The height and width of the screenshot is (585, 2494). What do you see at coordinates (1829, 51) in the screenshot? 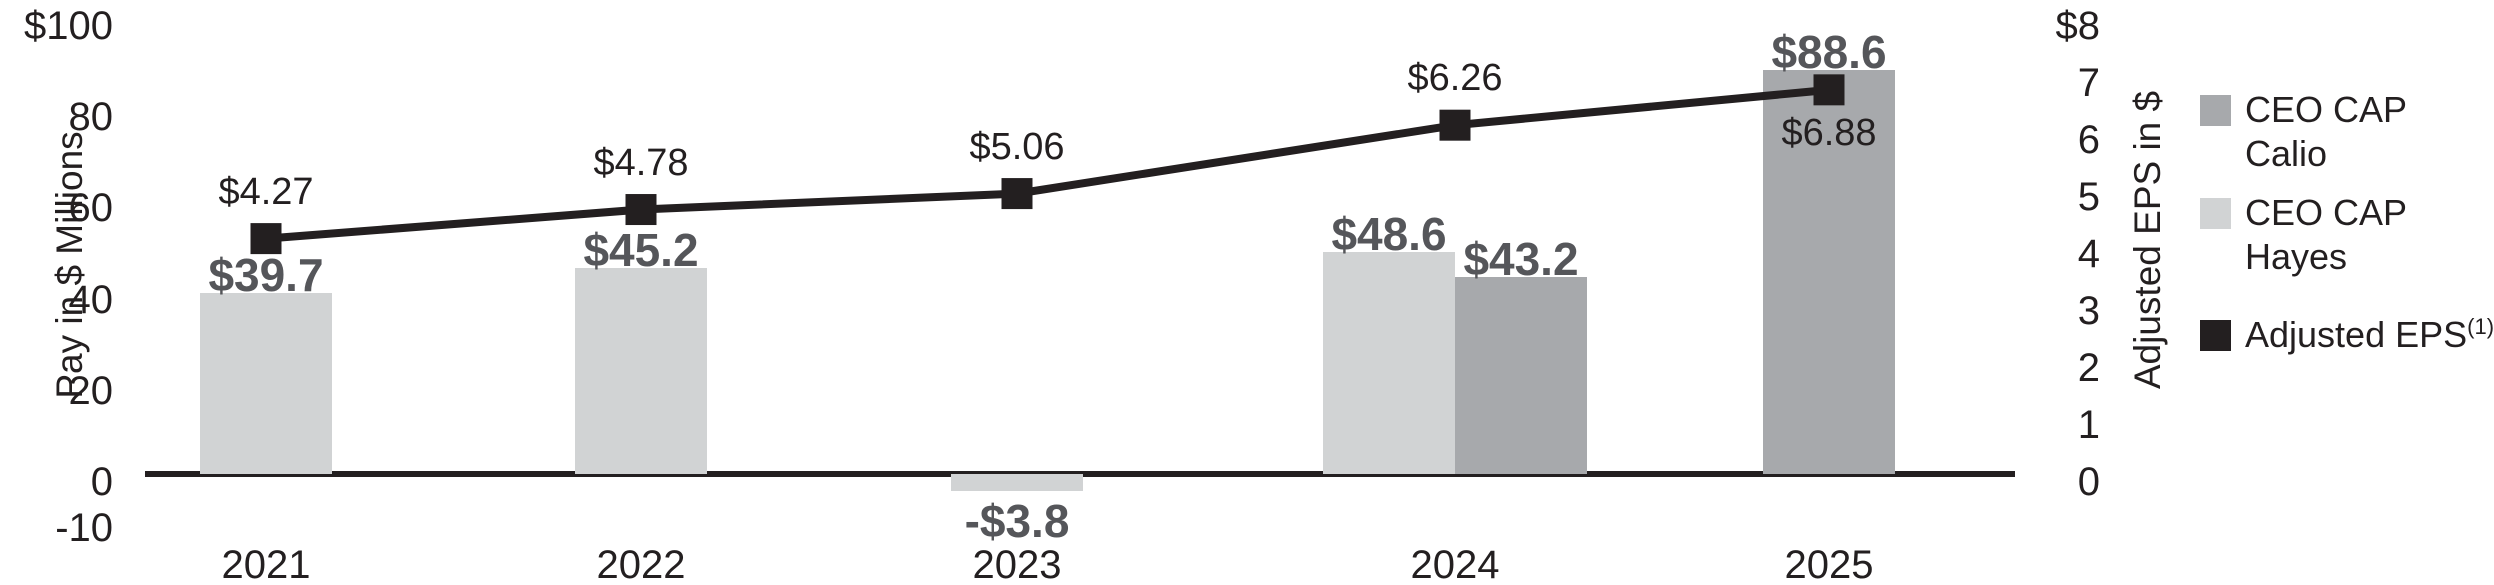
I see `bar-value-label-2025-calio: $88.6` at bounding box center [1829, 51].